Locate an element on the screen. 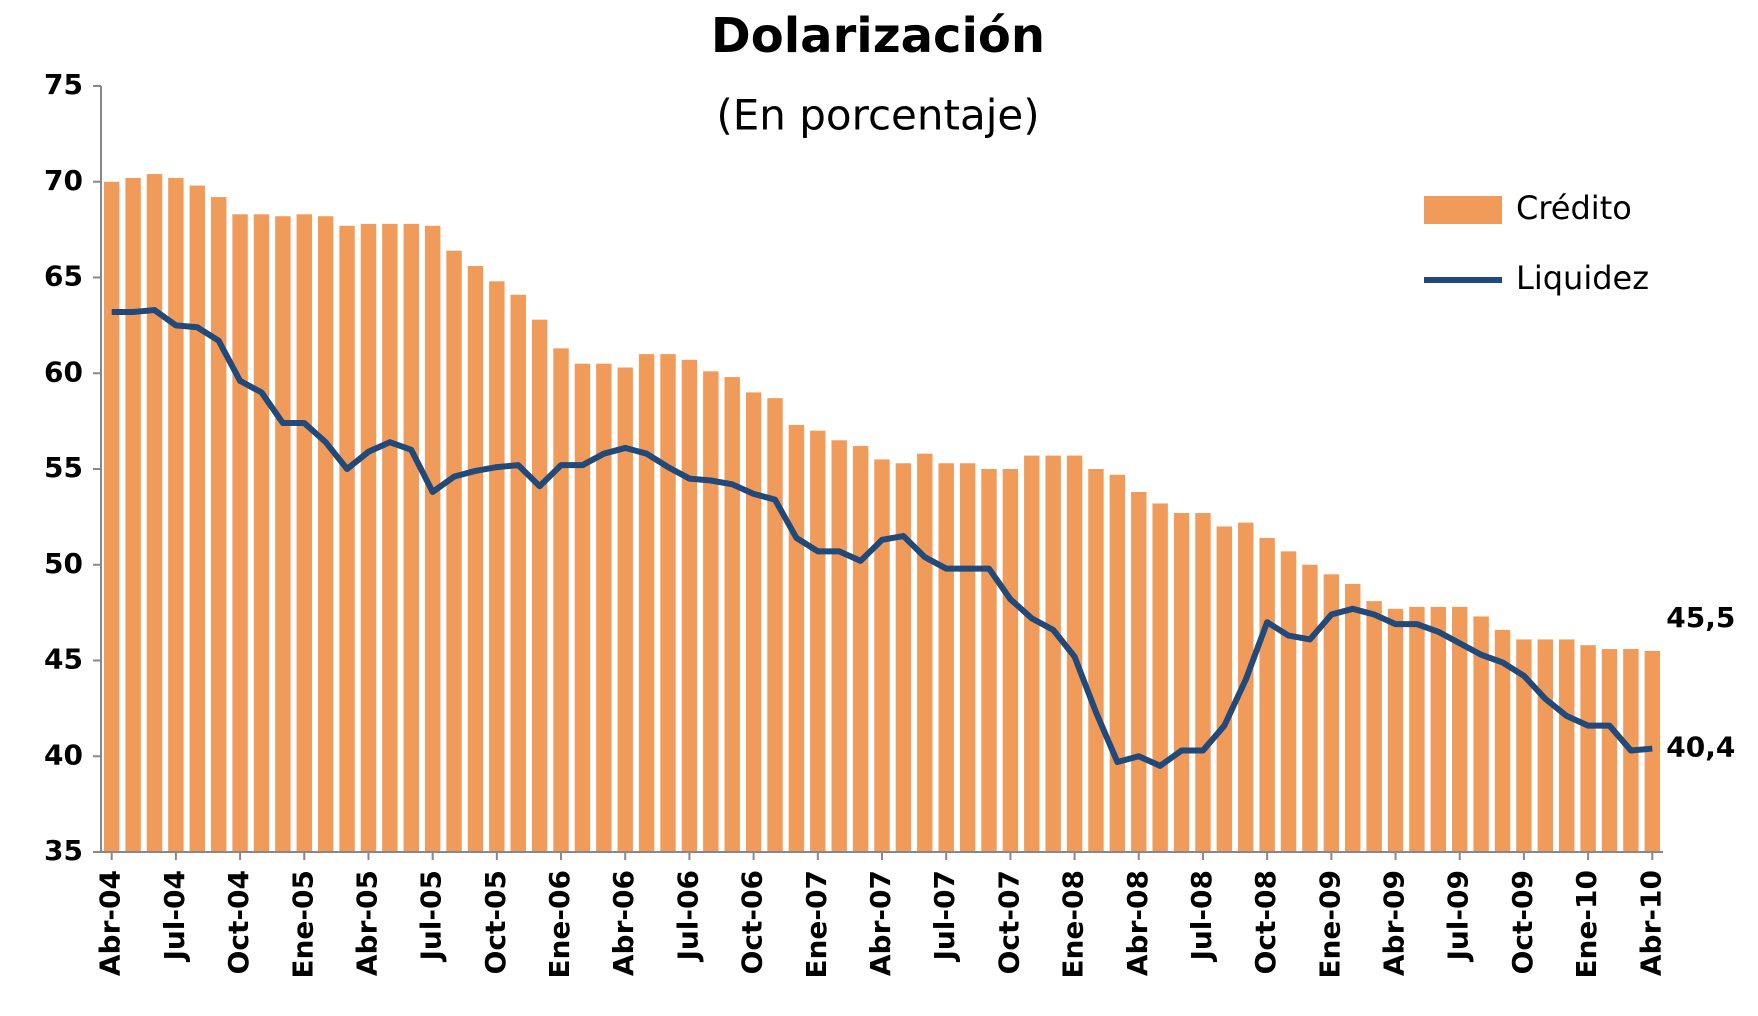 The height and width of the screenshot is (1016, 1758). y-tick-label: 75 is located at coordinates (63, 84).